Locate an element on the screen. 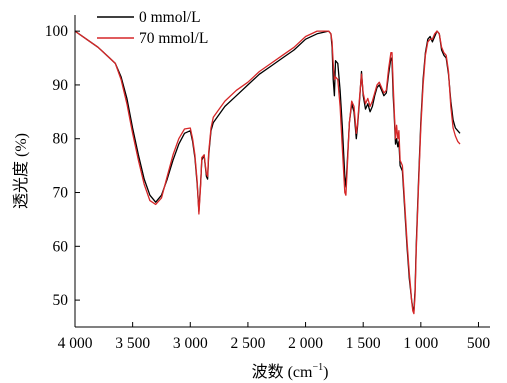 The image size is (507, 383). x-tick-label: 1 500 is located at coordinates (363, 343).